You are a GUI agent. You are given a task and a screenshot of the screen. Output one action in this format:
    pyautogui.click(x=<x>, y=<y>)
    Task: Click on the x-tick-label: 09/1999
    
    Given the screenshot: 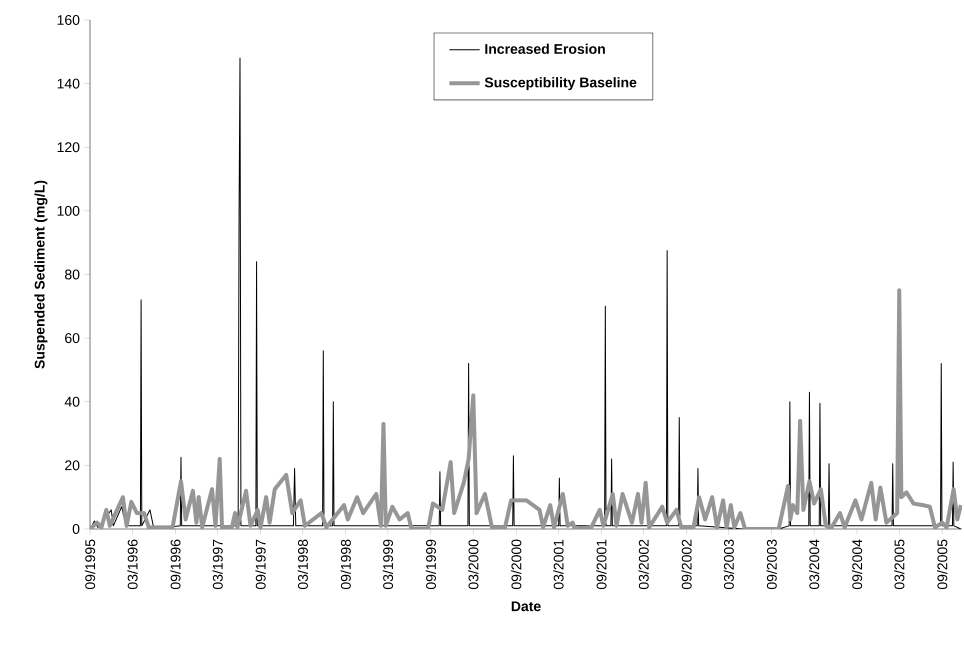 What is the action you would take?
    pyautogui.click(x=431, y=565)
    